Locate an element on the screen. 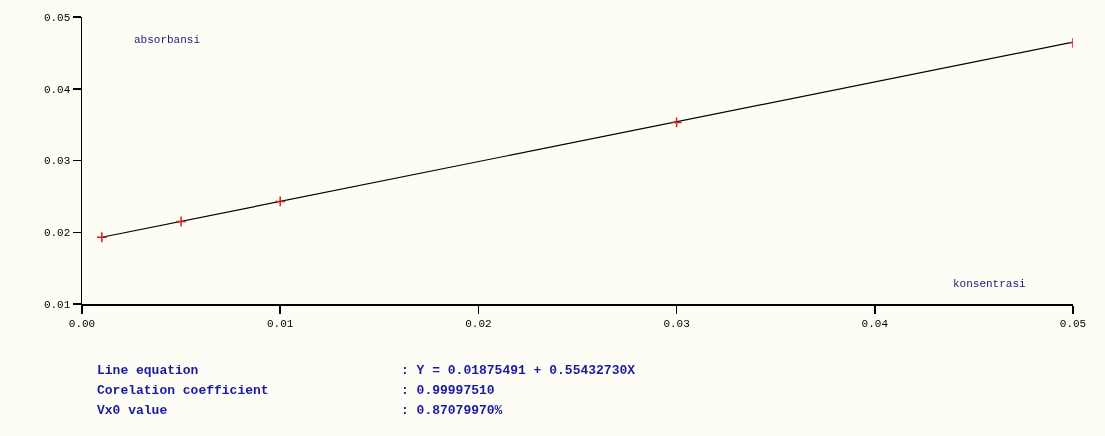 Image resolution: width=1105 pixels, height=436 pixels. y-tick-label: 0.04 is located at coordinates (57, 89).